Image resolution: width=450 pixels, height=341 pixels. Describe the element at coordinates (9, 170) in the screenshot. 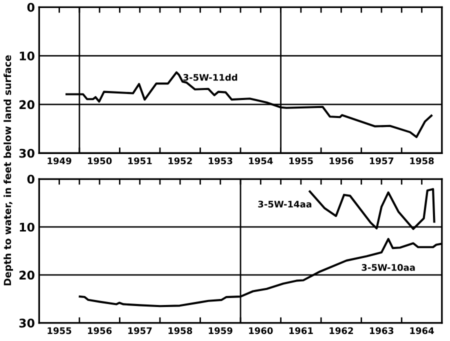

I see `y-axis-title: Depth to water, in feet below land surface` at that location.